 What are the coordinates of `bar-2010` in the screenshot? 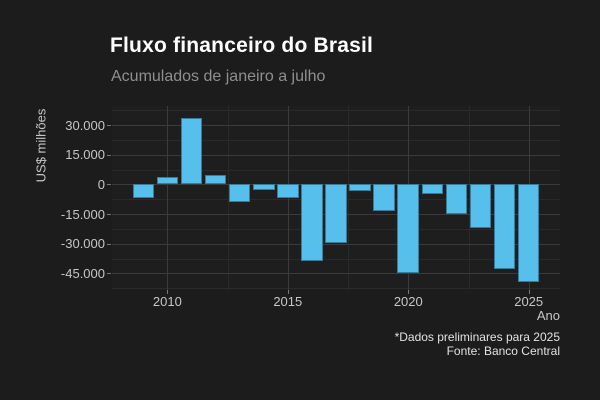 It's located at (167, 180).